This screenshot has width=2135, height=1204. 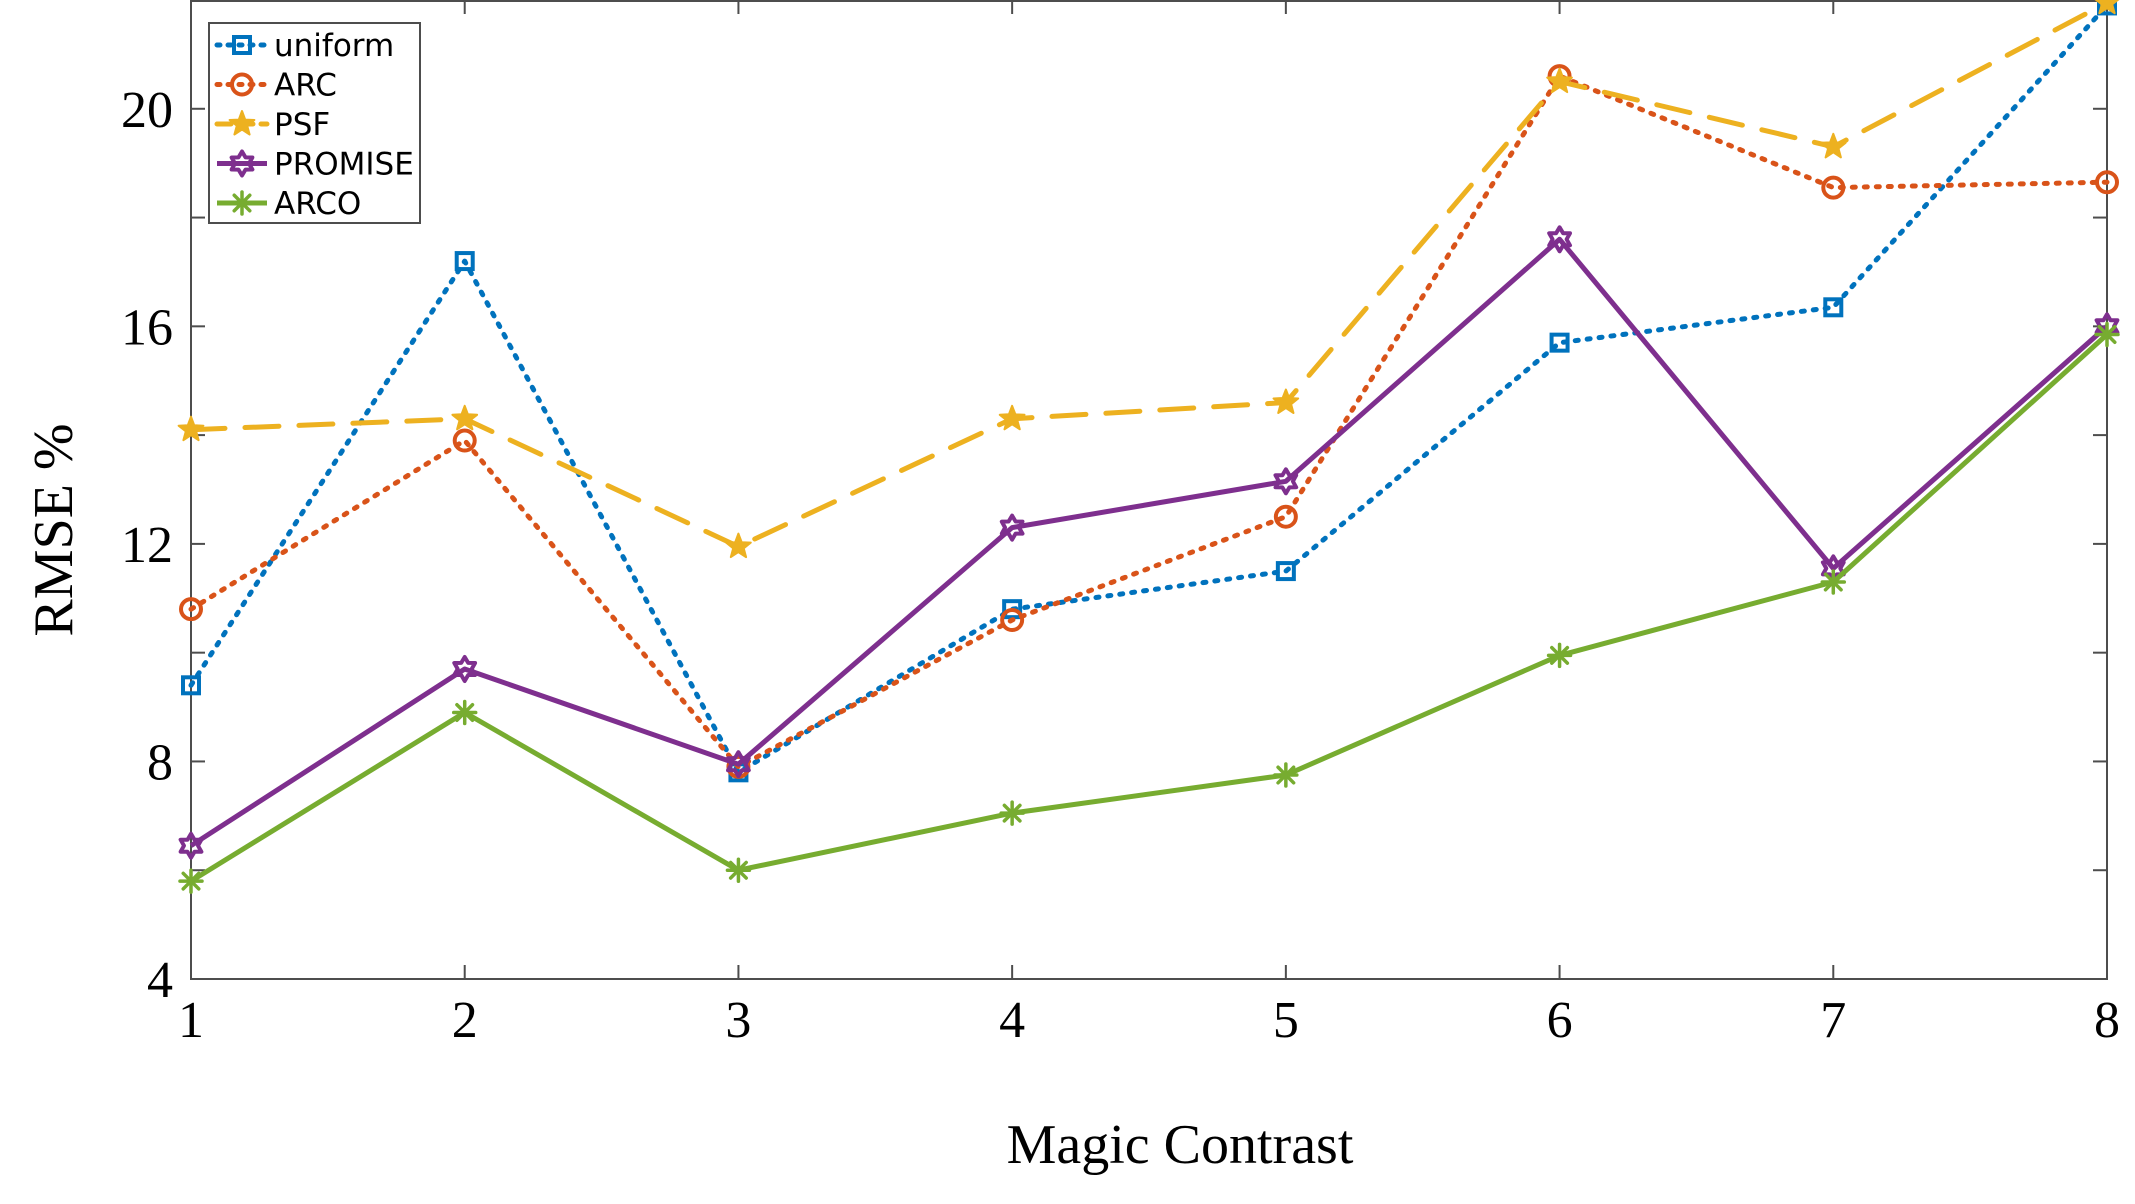 What do you see at coordinates (160, 980) in the screenshot?
I see `y-tick-label: 4` at bounding box center [160, 980].